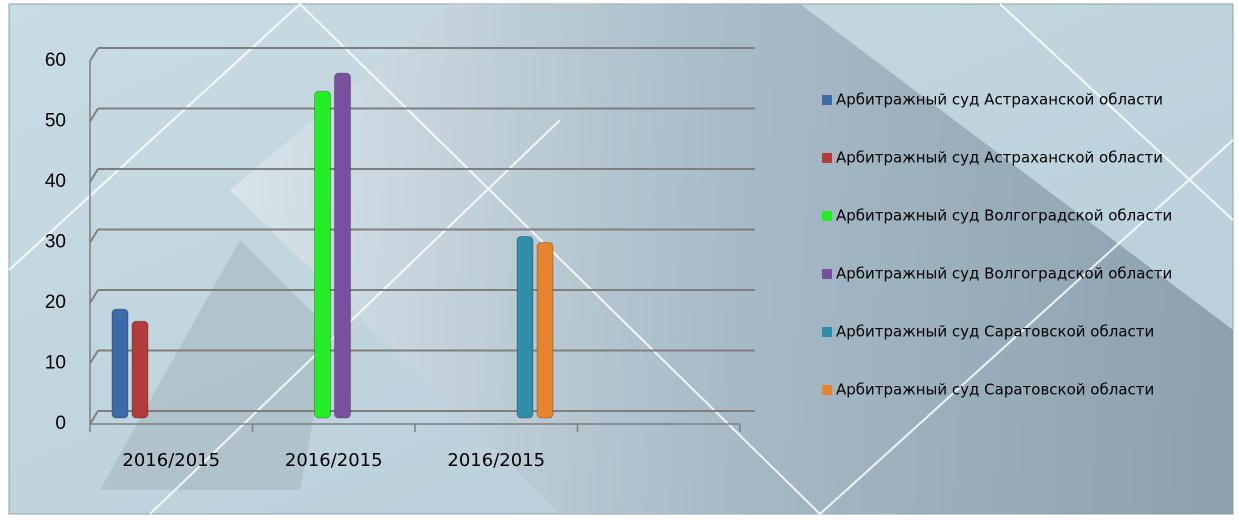  Describe the element at coordinates (60, 423) in the screenshot. I see `y-tick-label: 0` at that location.